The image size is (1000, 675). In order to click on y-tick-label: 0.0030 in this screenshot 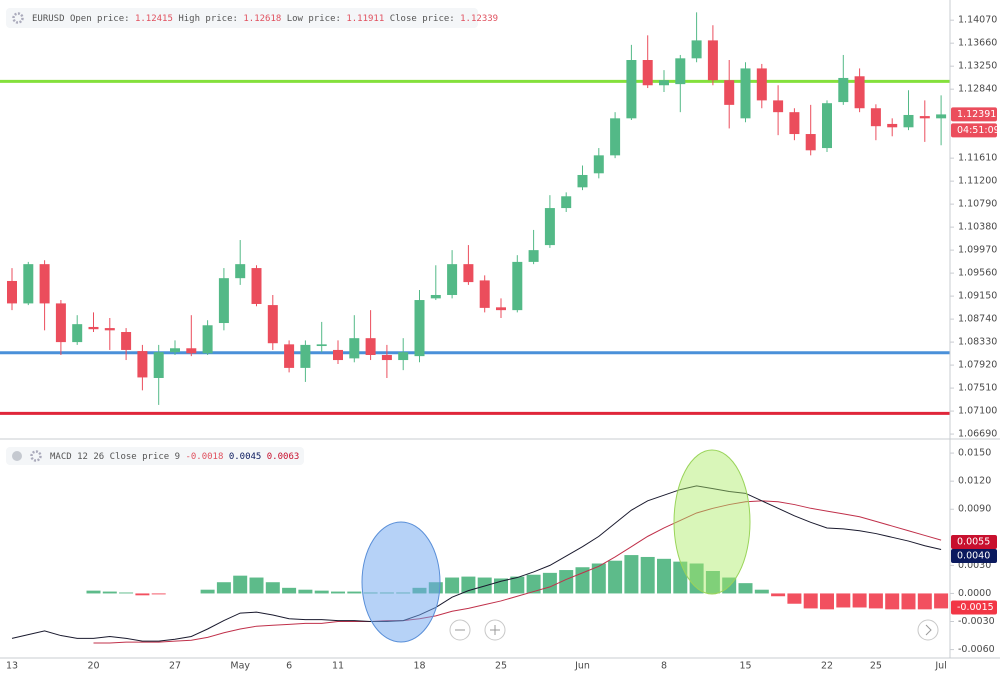, I will do `click(974, 565)`.